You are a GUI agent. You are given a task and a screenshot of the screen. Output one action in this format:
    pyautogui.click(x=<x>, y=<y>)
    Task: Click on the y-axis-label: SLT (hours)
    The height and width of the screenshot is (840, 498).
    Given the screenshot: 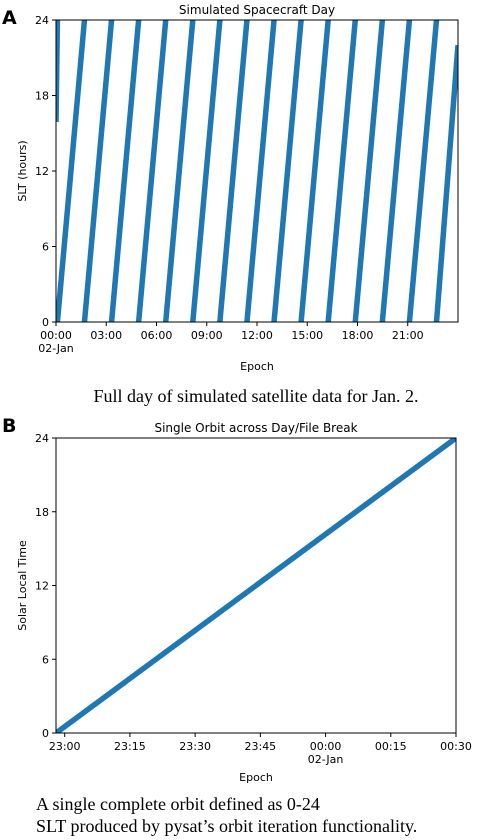 What is the action you would take?
    pyautogui.click(x=22, y=170)
    